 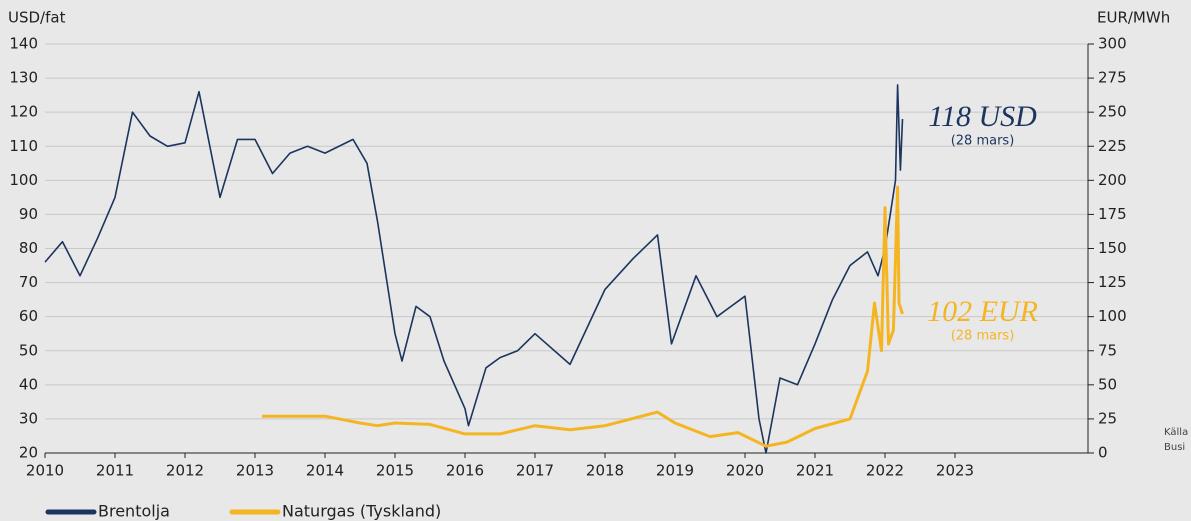 I want to click on y2-tick-label: 150, so click(x=1112, y=248).